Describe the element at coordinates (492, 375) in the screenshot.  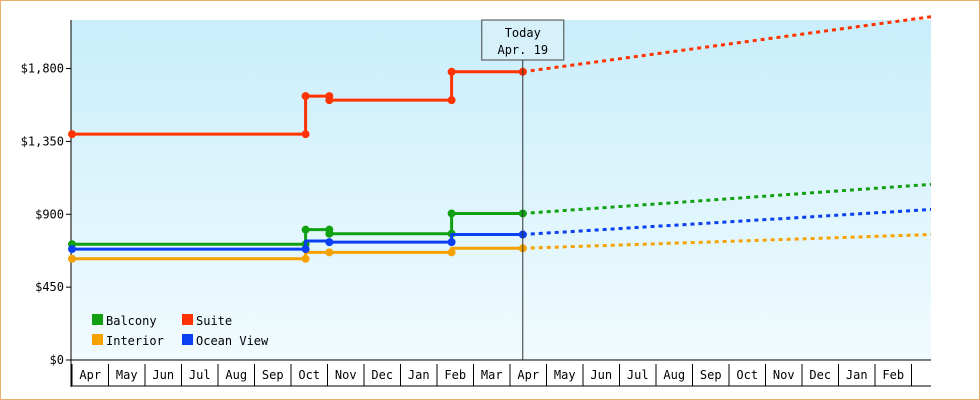
I see `month-label: Mar` at that location.